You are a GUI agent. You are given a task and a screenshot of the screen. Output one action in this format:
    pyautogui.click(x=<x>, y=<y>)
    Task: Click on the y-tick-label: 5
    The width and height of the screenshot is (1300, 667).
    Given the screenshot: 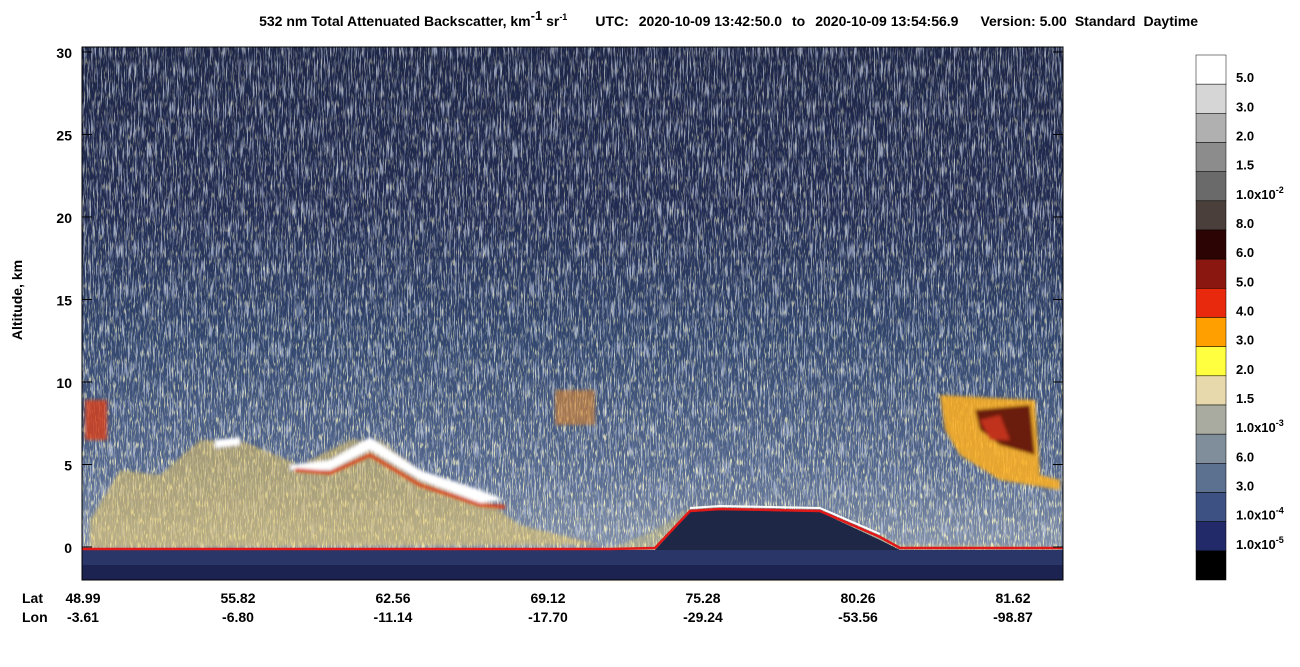 What is the action you would take?
    pyautogui.click(x=68, y=465)
    